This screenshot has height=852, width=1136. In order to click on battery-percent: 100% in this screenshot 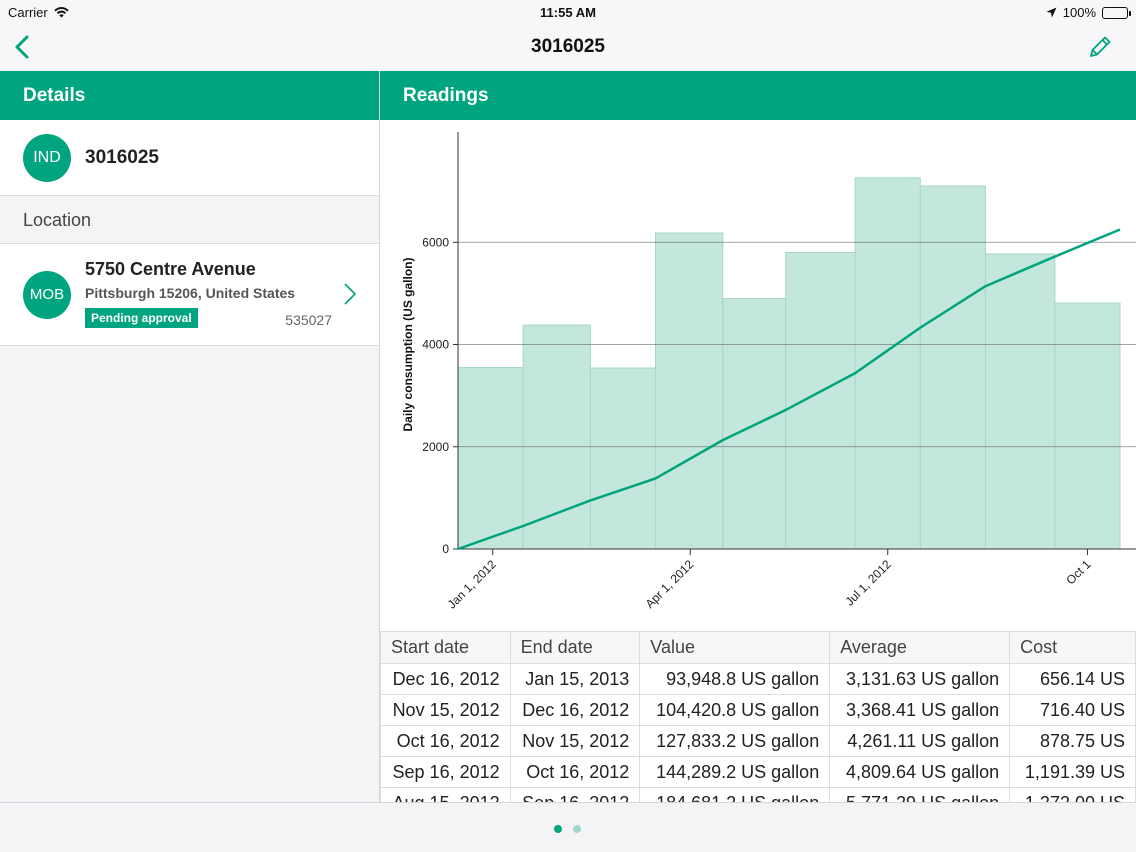, I will do `click(1079, 12)`.